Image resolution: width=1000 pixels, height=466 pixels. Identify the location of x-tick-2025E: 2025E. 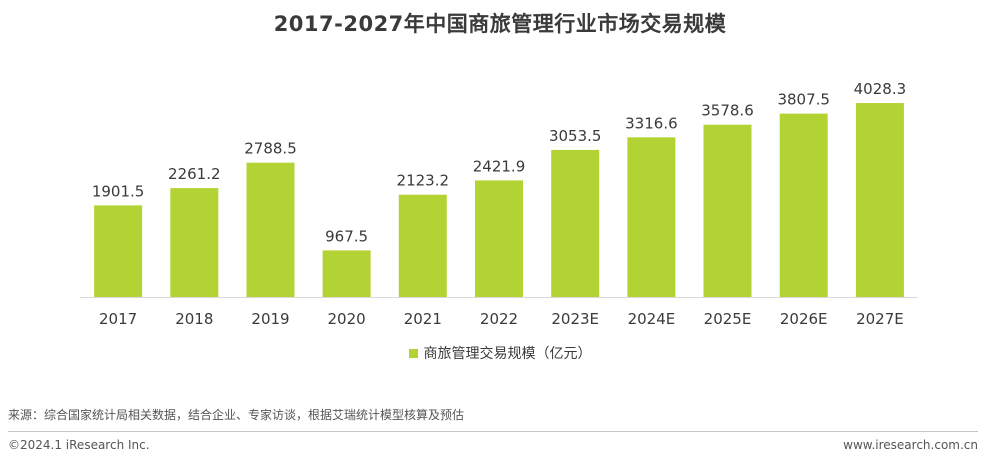
(728, 319).